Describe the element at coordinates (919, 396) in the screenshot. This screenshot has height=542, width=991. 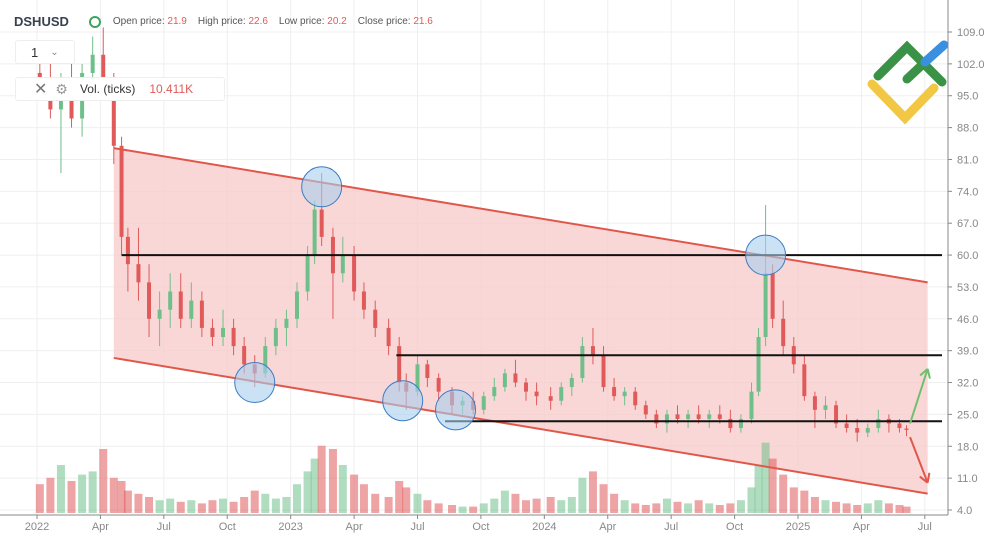
I see `arrow-up` at that location.